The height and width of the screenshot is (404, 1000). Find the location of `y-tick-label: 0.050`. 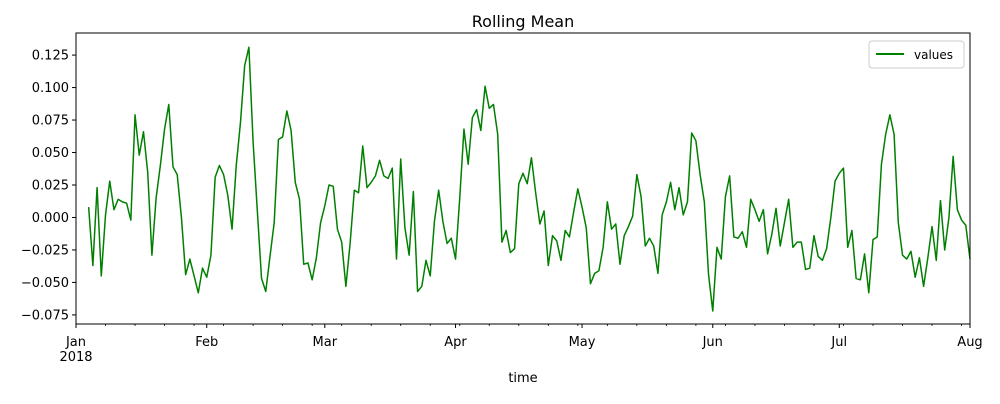

y-tick-label: 0.050 is located at coordinates (50, 153).